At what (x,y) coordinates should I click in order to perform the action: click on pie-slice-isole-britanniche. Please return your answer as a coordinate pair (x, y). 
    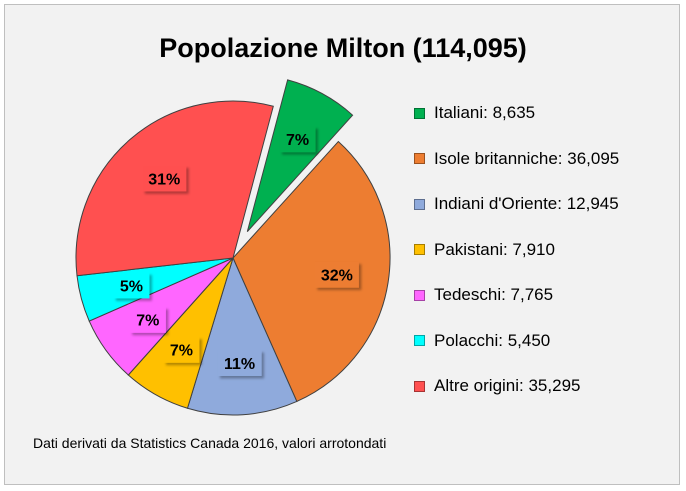
    Looking at the image, I should click on (311, 271).